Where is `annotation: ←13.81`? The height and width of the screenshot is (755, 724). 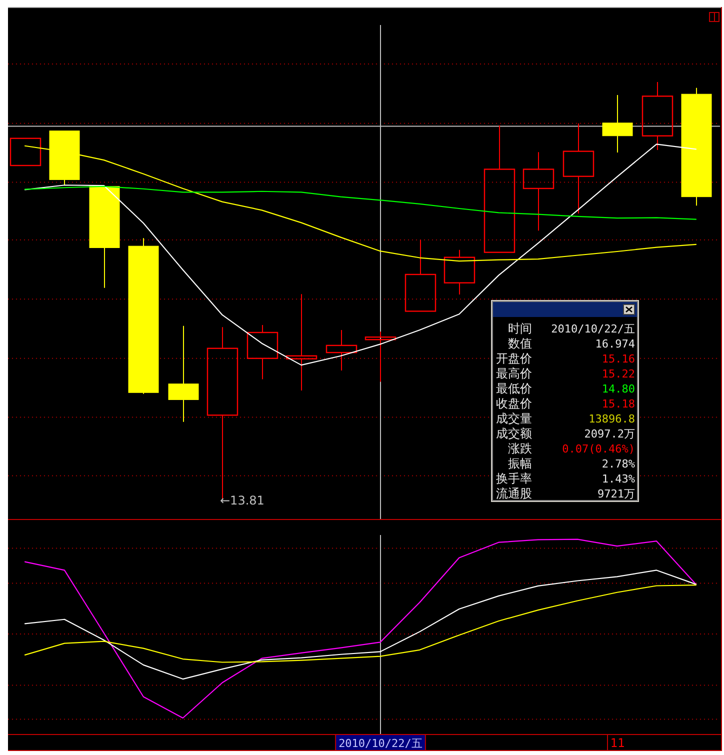
annotation: ←13.81 is located at coordinates (242, 501).